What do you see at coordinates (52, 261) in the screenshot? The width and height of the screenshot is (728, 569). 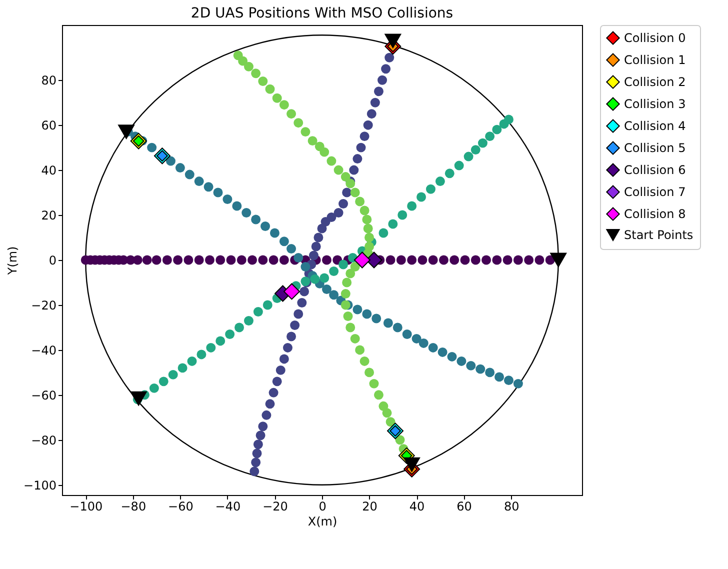 I see `y-tick-label: 0` at bounding box center [52, 261].